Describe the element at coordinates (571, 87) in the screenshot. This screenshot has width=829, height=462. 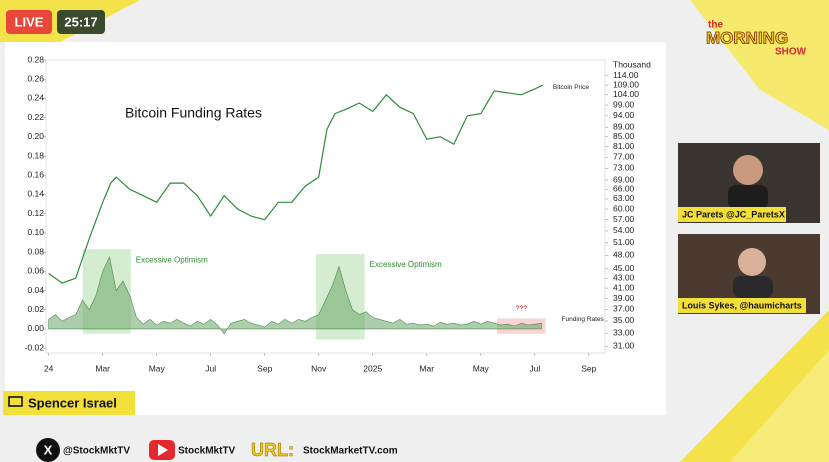
I see `legend-label: Bitcoin Price` at that location.